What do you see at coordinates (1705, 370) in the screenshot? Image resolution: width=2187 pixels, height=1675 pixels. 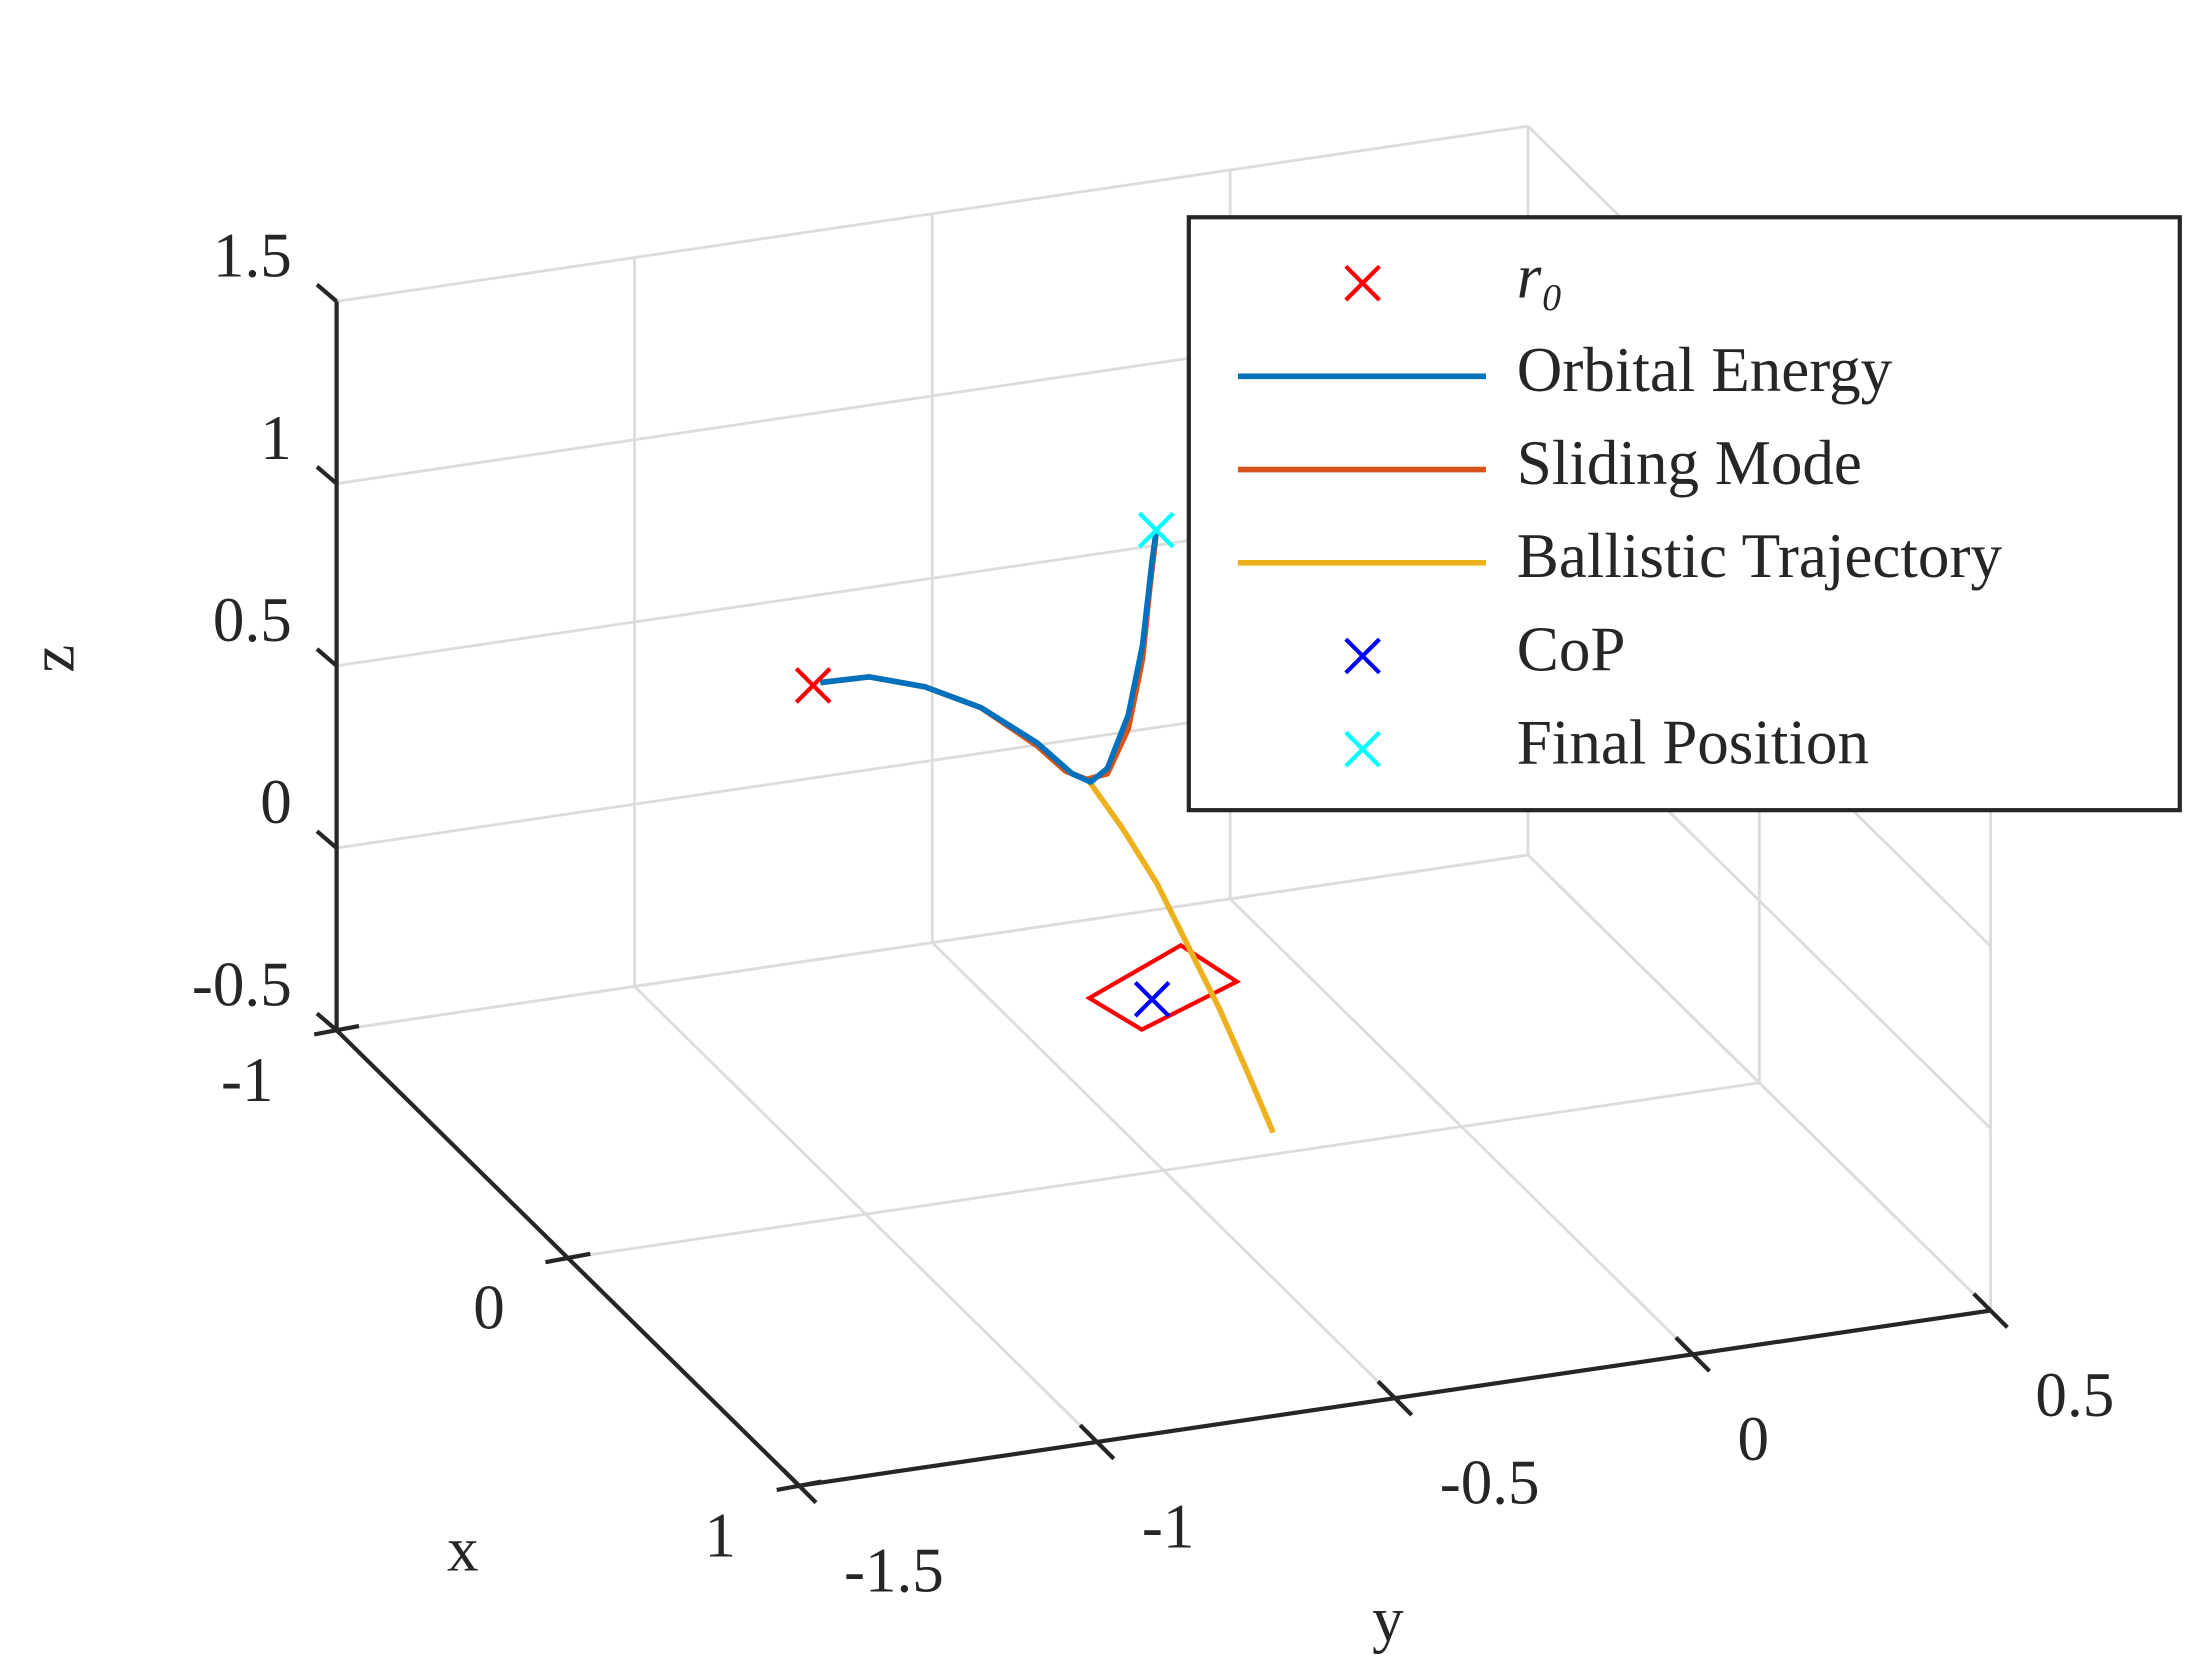 I see `legend-label: Orbital Energy` at bounding box center [1705, 370].